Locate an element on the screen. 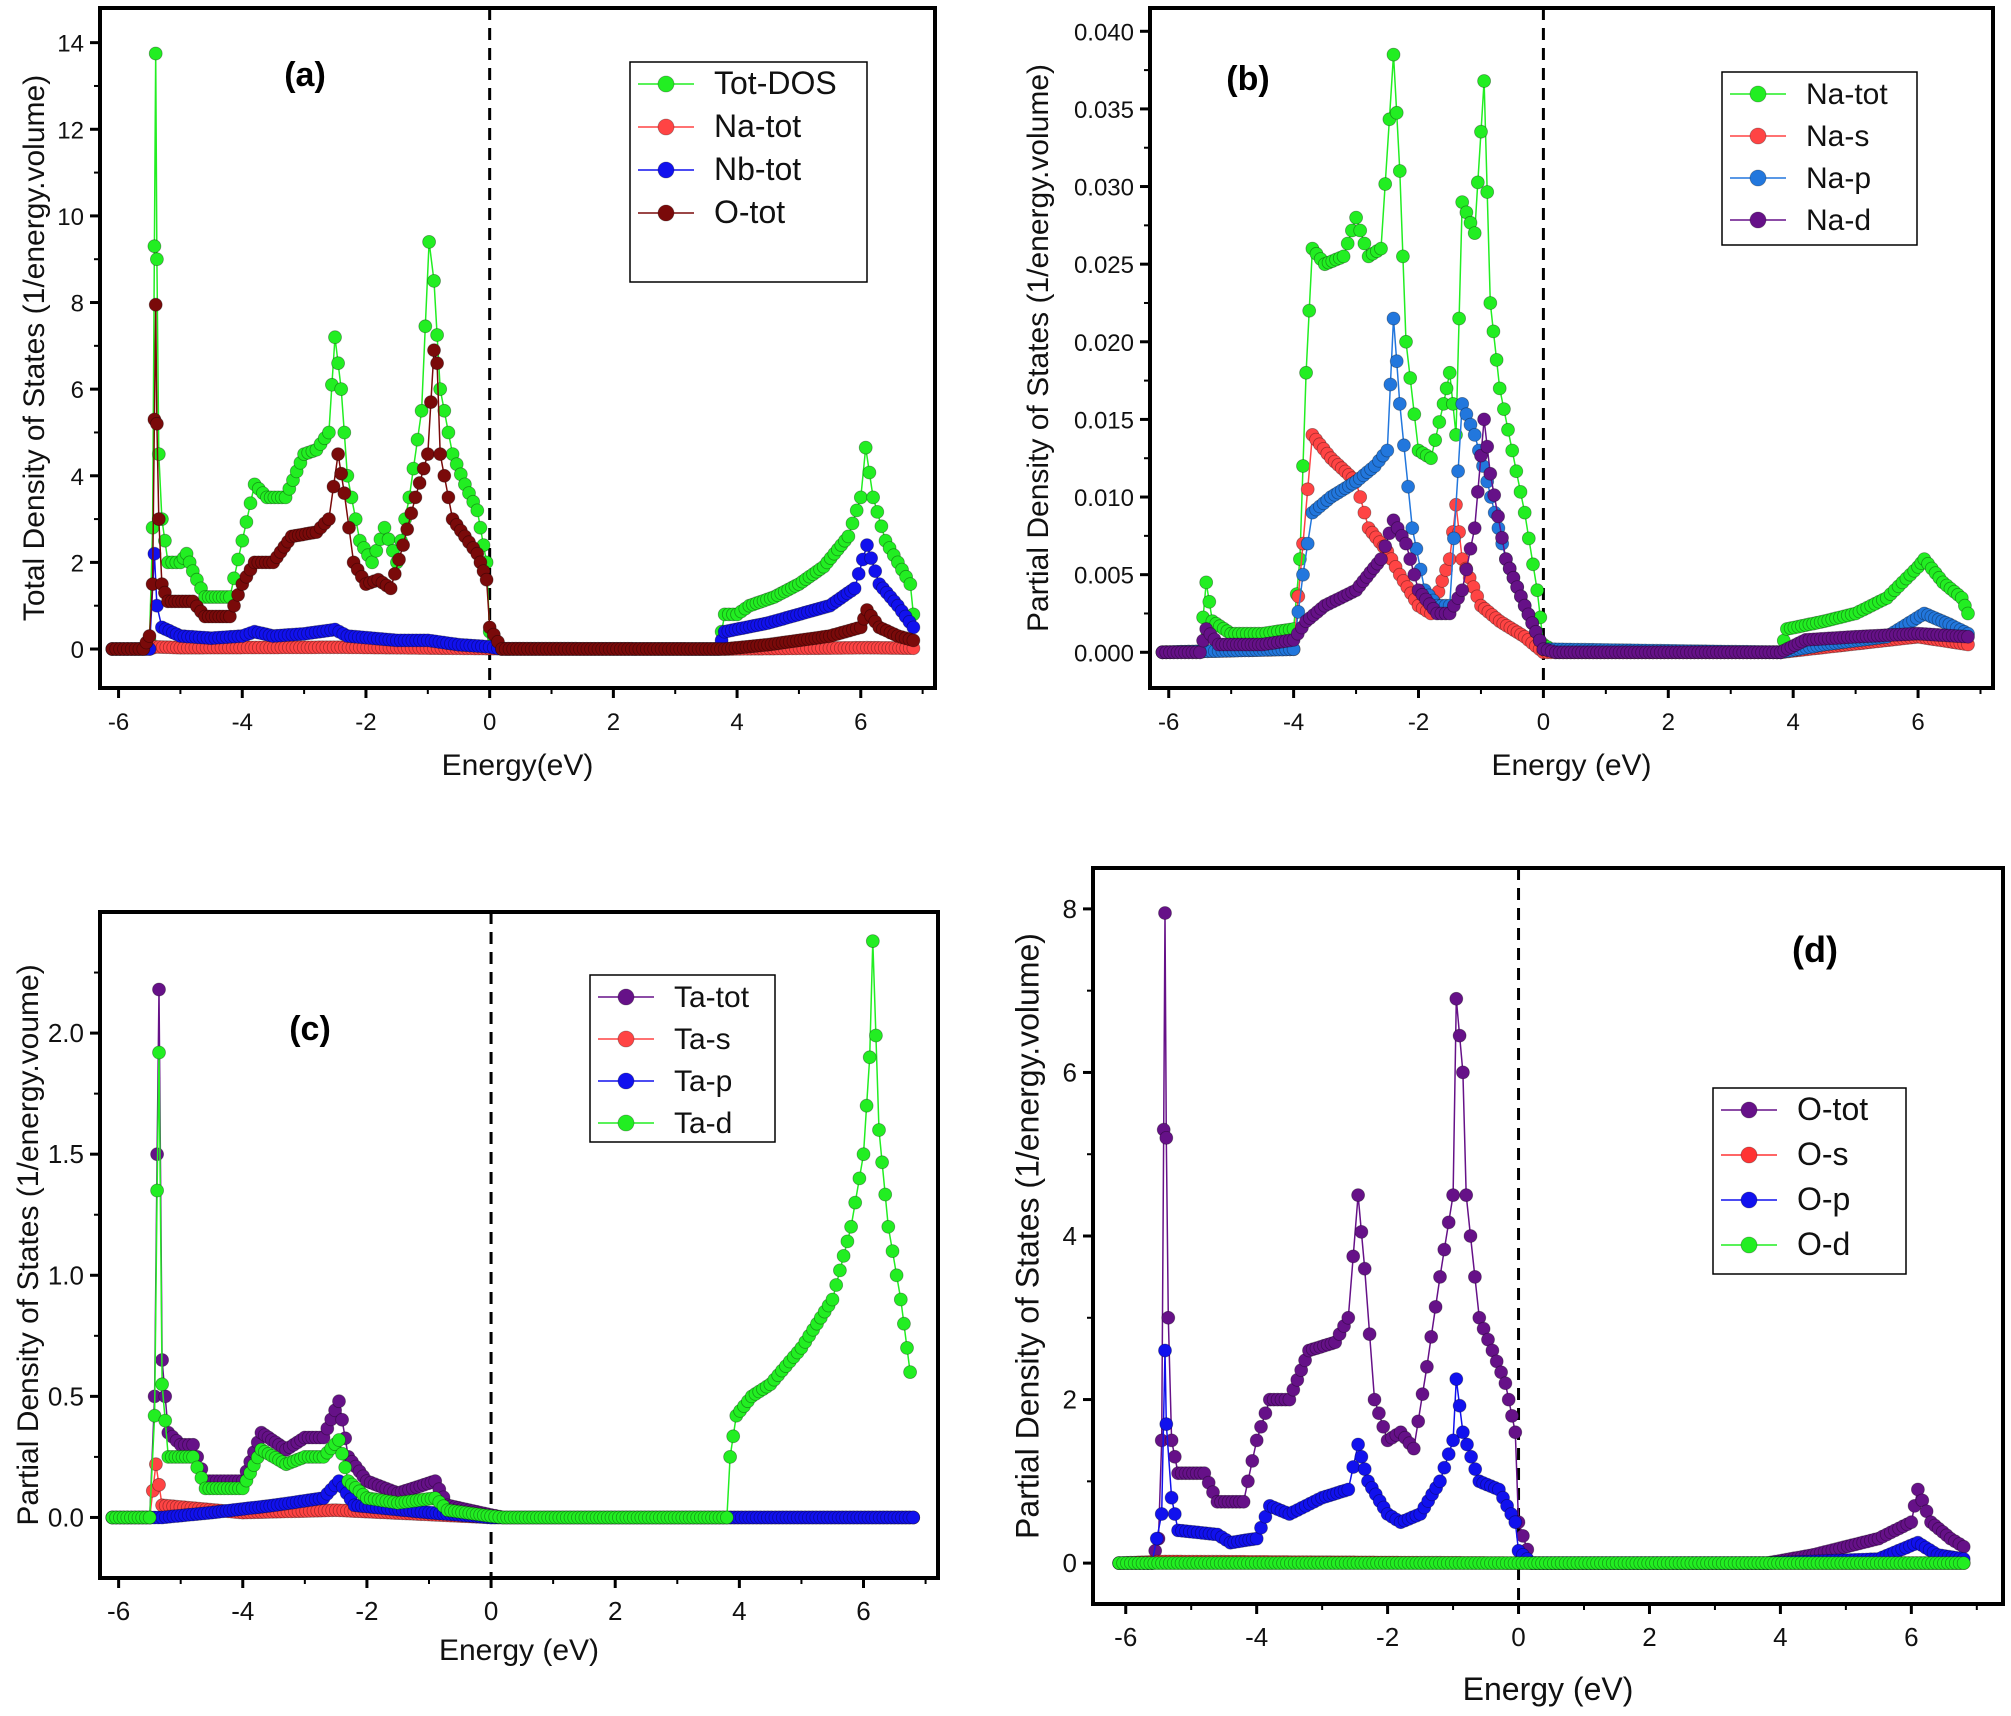 The image size is (2011, 1716). series-markers-na-p is located at coordinates (1565, 485).